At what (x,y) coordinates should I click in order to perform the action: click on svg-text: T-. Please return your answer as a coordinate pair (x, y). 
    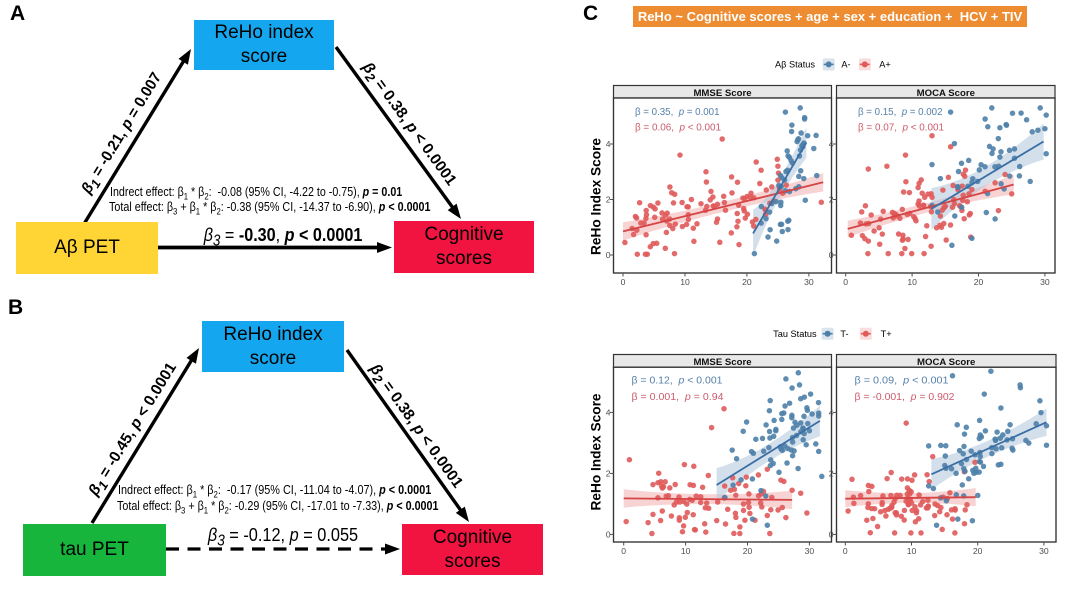
    Looking at the image, I should click on (844, 334).